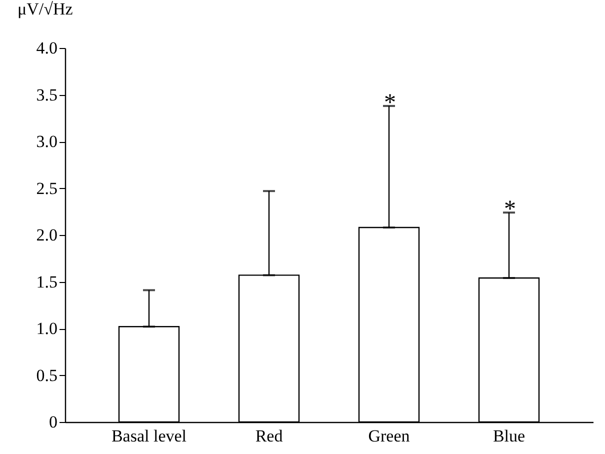  What do you see at coordinates (269, 436) in the screenshot?
I see `x-tick-label: Red` at bounding box center [269, 436].